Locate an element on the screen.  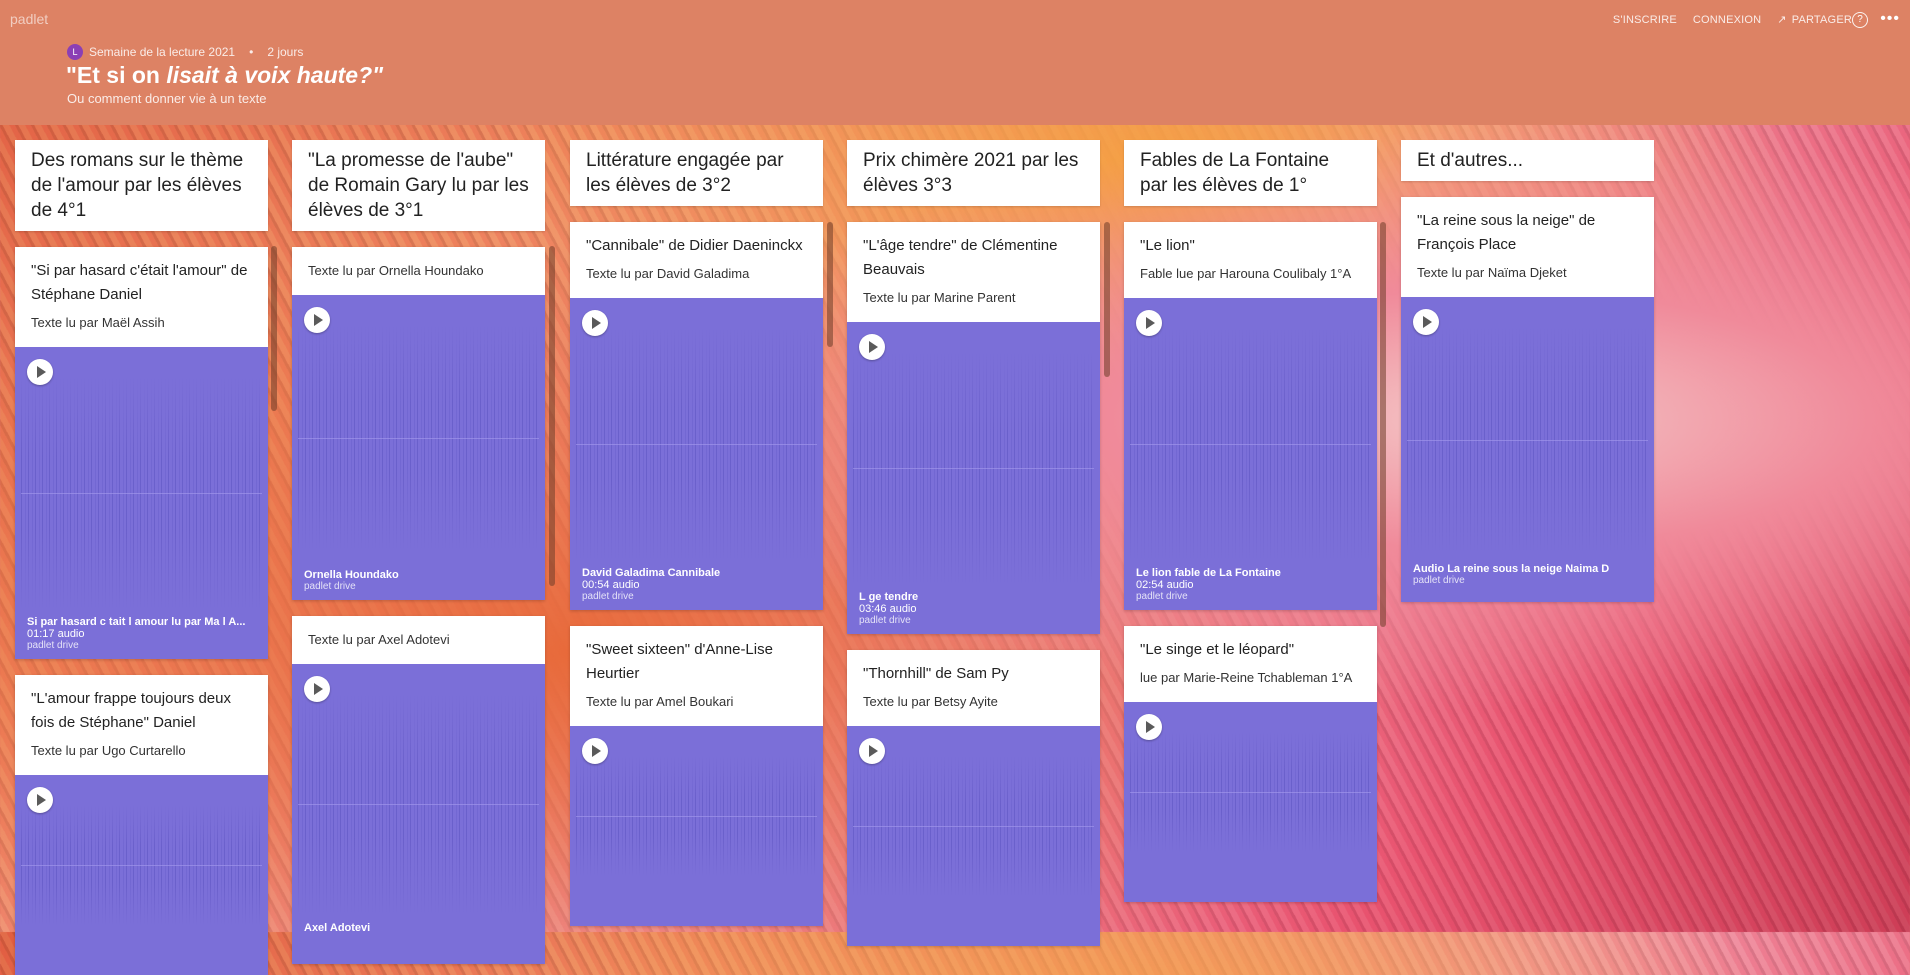
audio-attachment: Axel Adotevi is located at coordinates (418, 814).